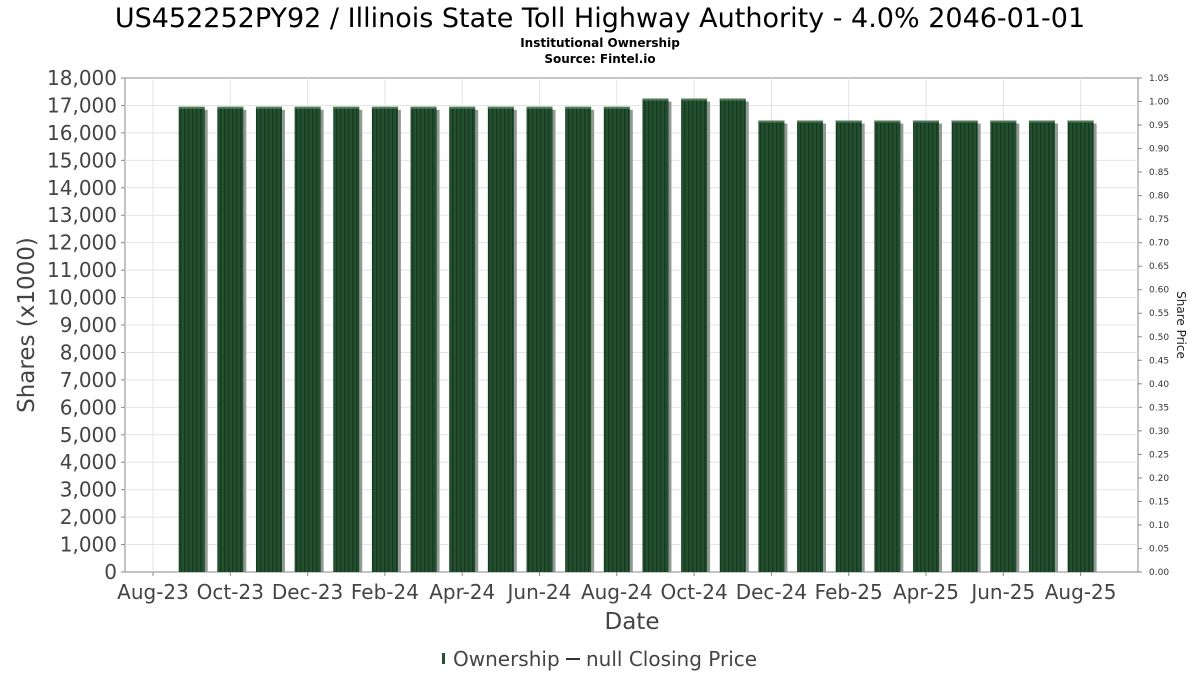 Image resolution: width=1200 pixels, height=675 pixels. What do you see at coordinates (82, 215) in the screenshot?
I see `y-tick-label: 13,000` at bounding box center [82, 215].